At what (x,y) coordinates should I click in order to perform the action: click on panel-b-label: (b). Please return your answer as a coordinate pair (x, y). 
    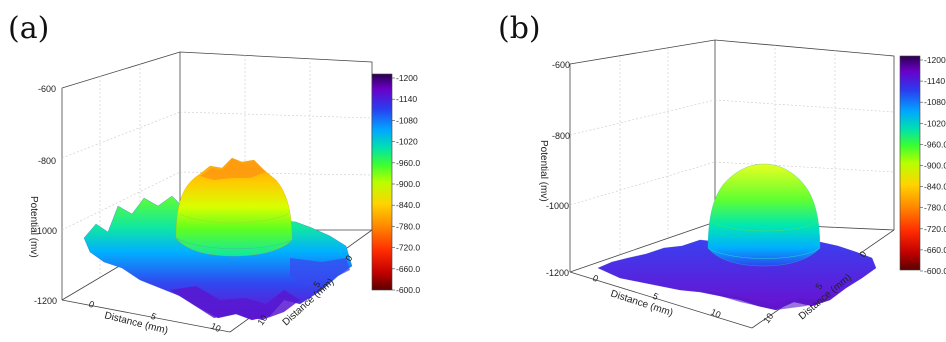
    Looking at the image, I should click on (519, 28).